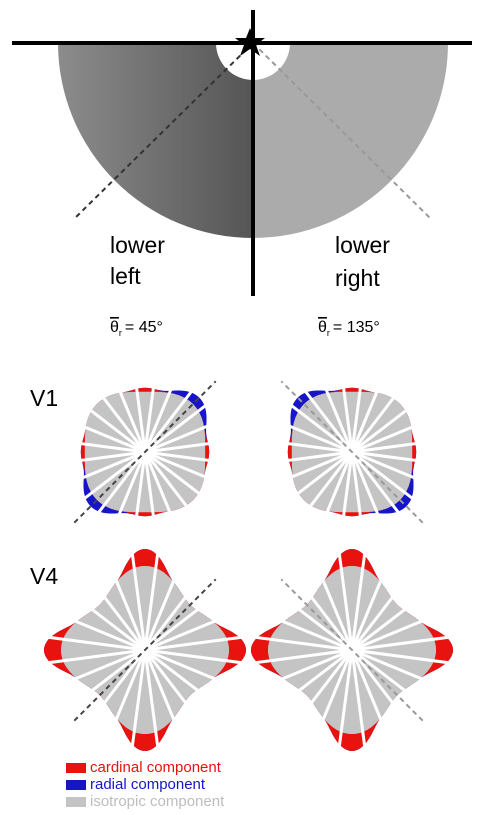  I want to click on fixation-star, so click(250, 42).